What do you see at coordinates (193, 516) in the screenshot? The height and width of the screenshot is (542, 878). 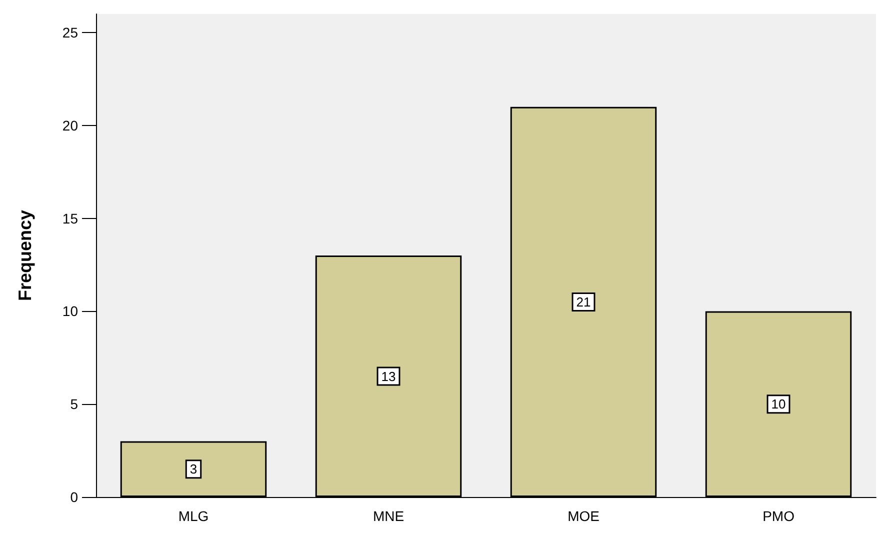 I see `x-tick-label: MLG` at bounding box center [193, 516].